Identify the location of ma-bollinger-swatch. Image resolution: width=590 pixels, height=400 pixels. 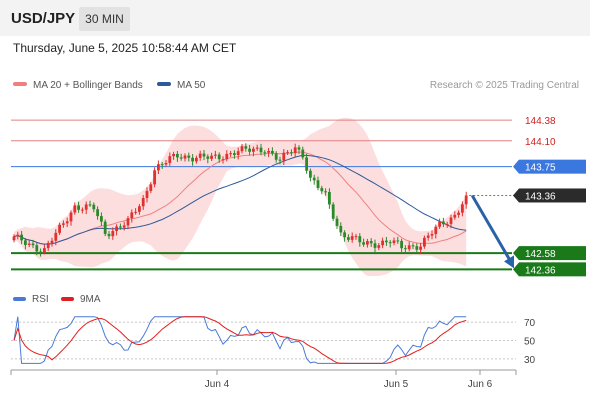
(20, 84).